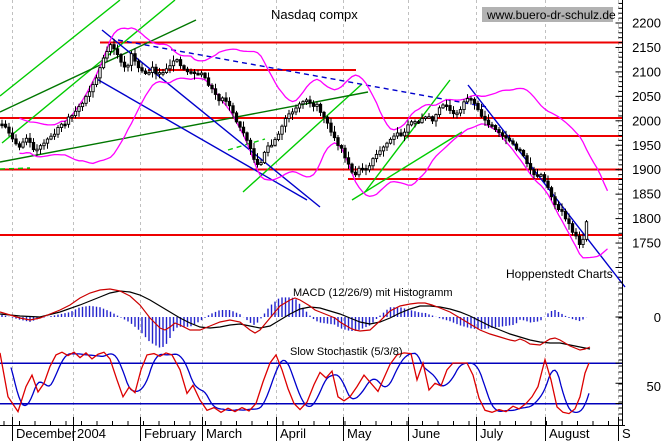 This screenshot has height=442, width=671. I want to click on stoch-label: Slow Stochastik (5/3/8), so click(346, 352).